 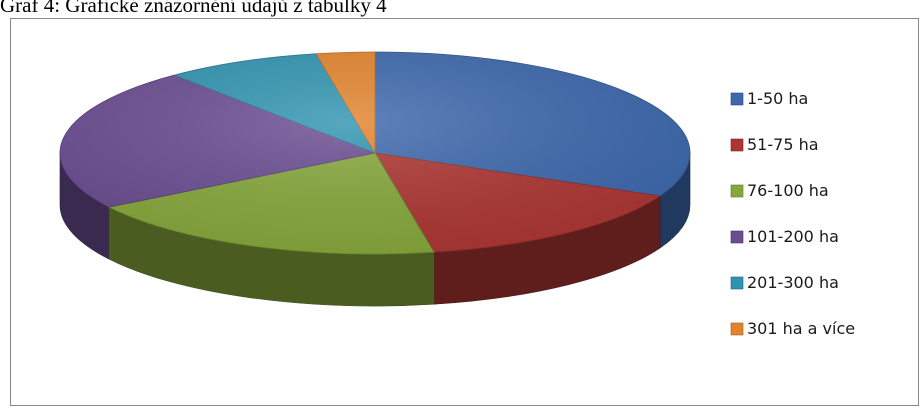 What do you see at coordinates (801, 328) in the screenshot?
I see `legend-label-6: 301 ha a více` at bounding box center [801, 328].